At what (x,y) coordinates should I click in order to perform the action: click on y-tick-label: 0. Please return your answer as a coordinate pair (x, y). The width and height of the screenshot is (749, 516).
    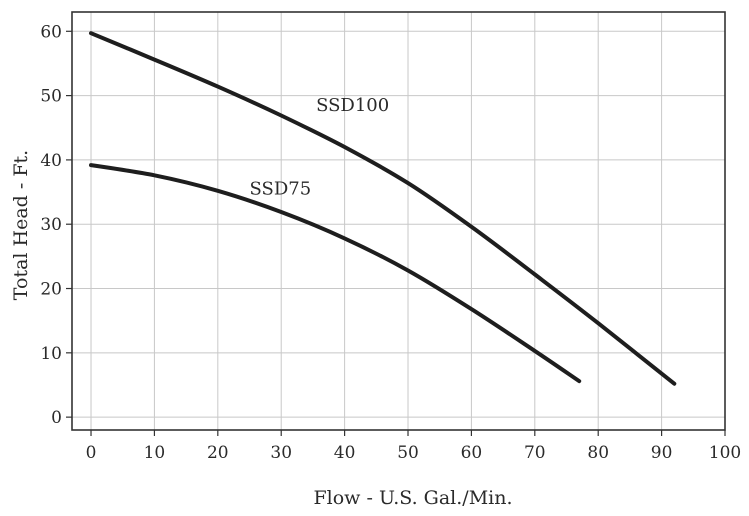
    Looking at the image, I should click on (56, 418).